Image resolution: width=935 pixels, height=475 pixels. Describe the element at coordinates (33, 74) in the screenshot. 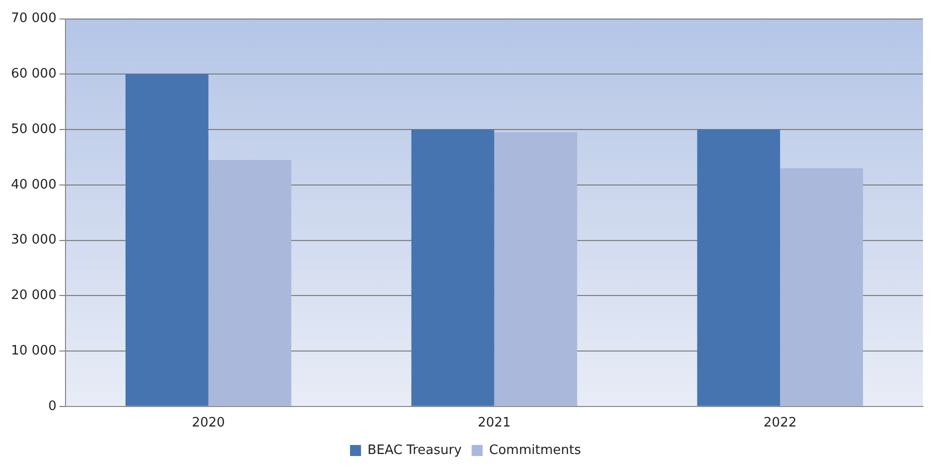

I see `y-tick-label: 60 000` at that location.